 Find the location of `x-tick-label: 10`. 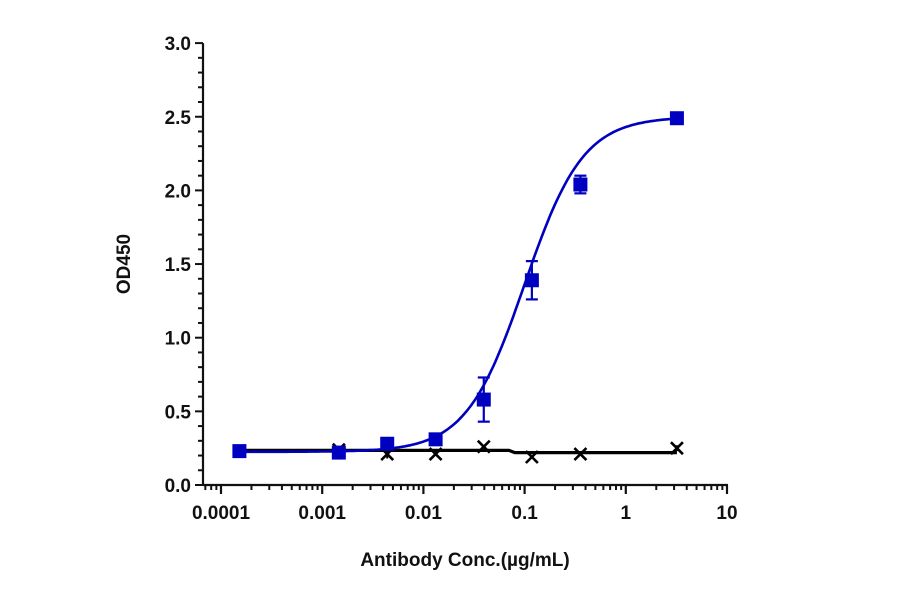

x-tick-label: 10 is located at coordinates (726, 513).